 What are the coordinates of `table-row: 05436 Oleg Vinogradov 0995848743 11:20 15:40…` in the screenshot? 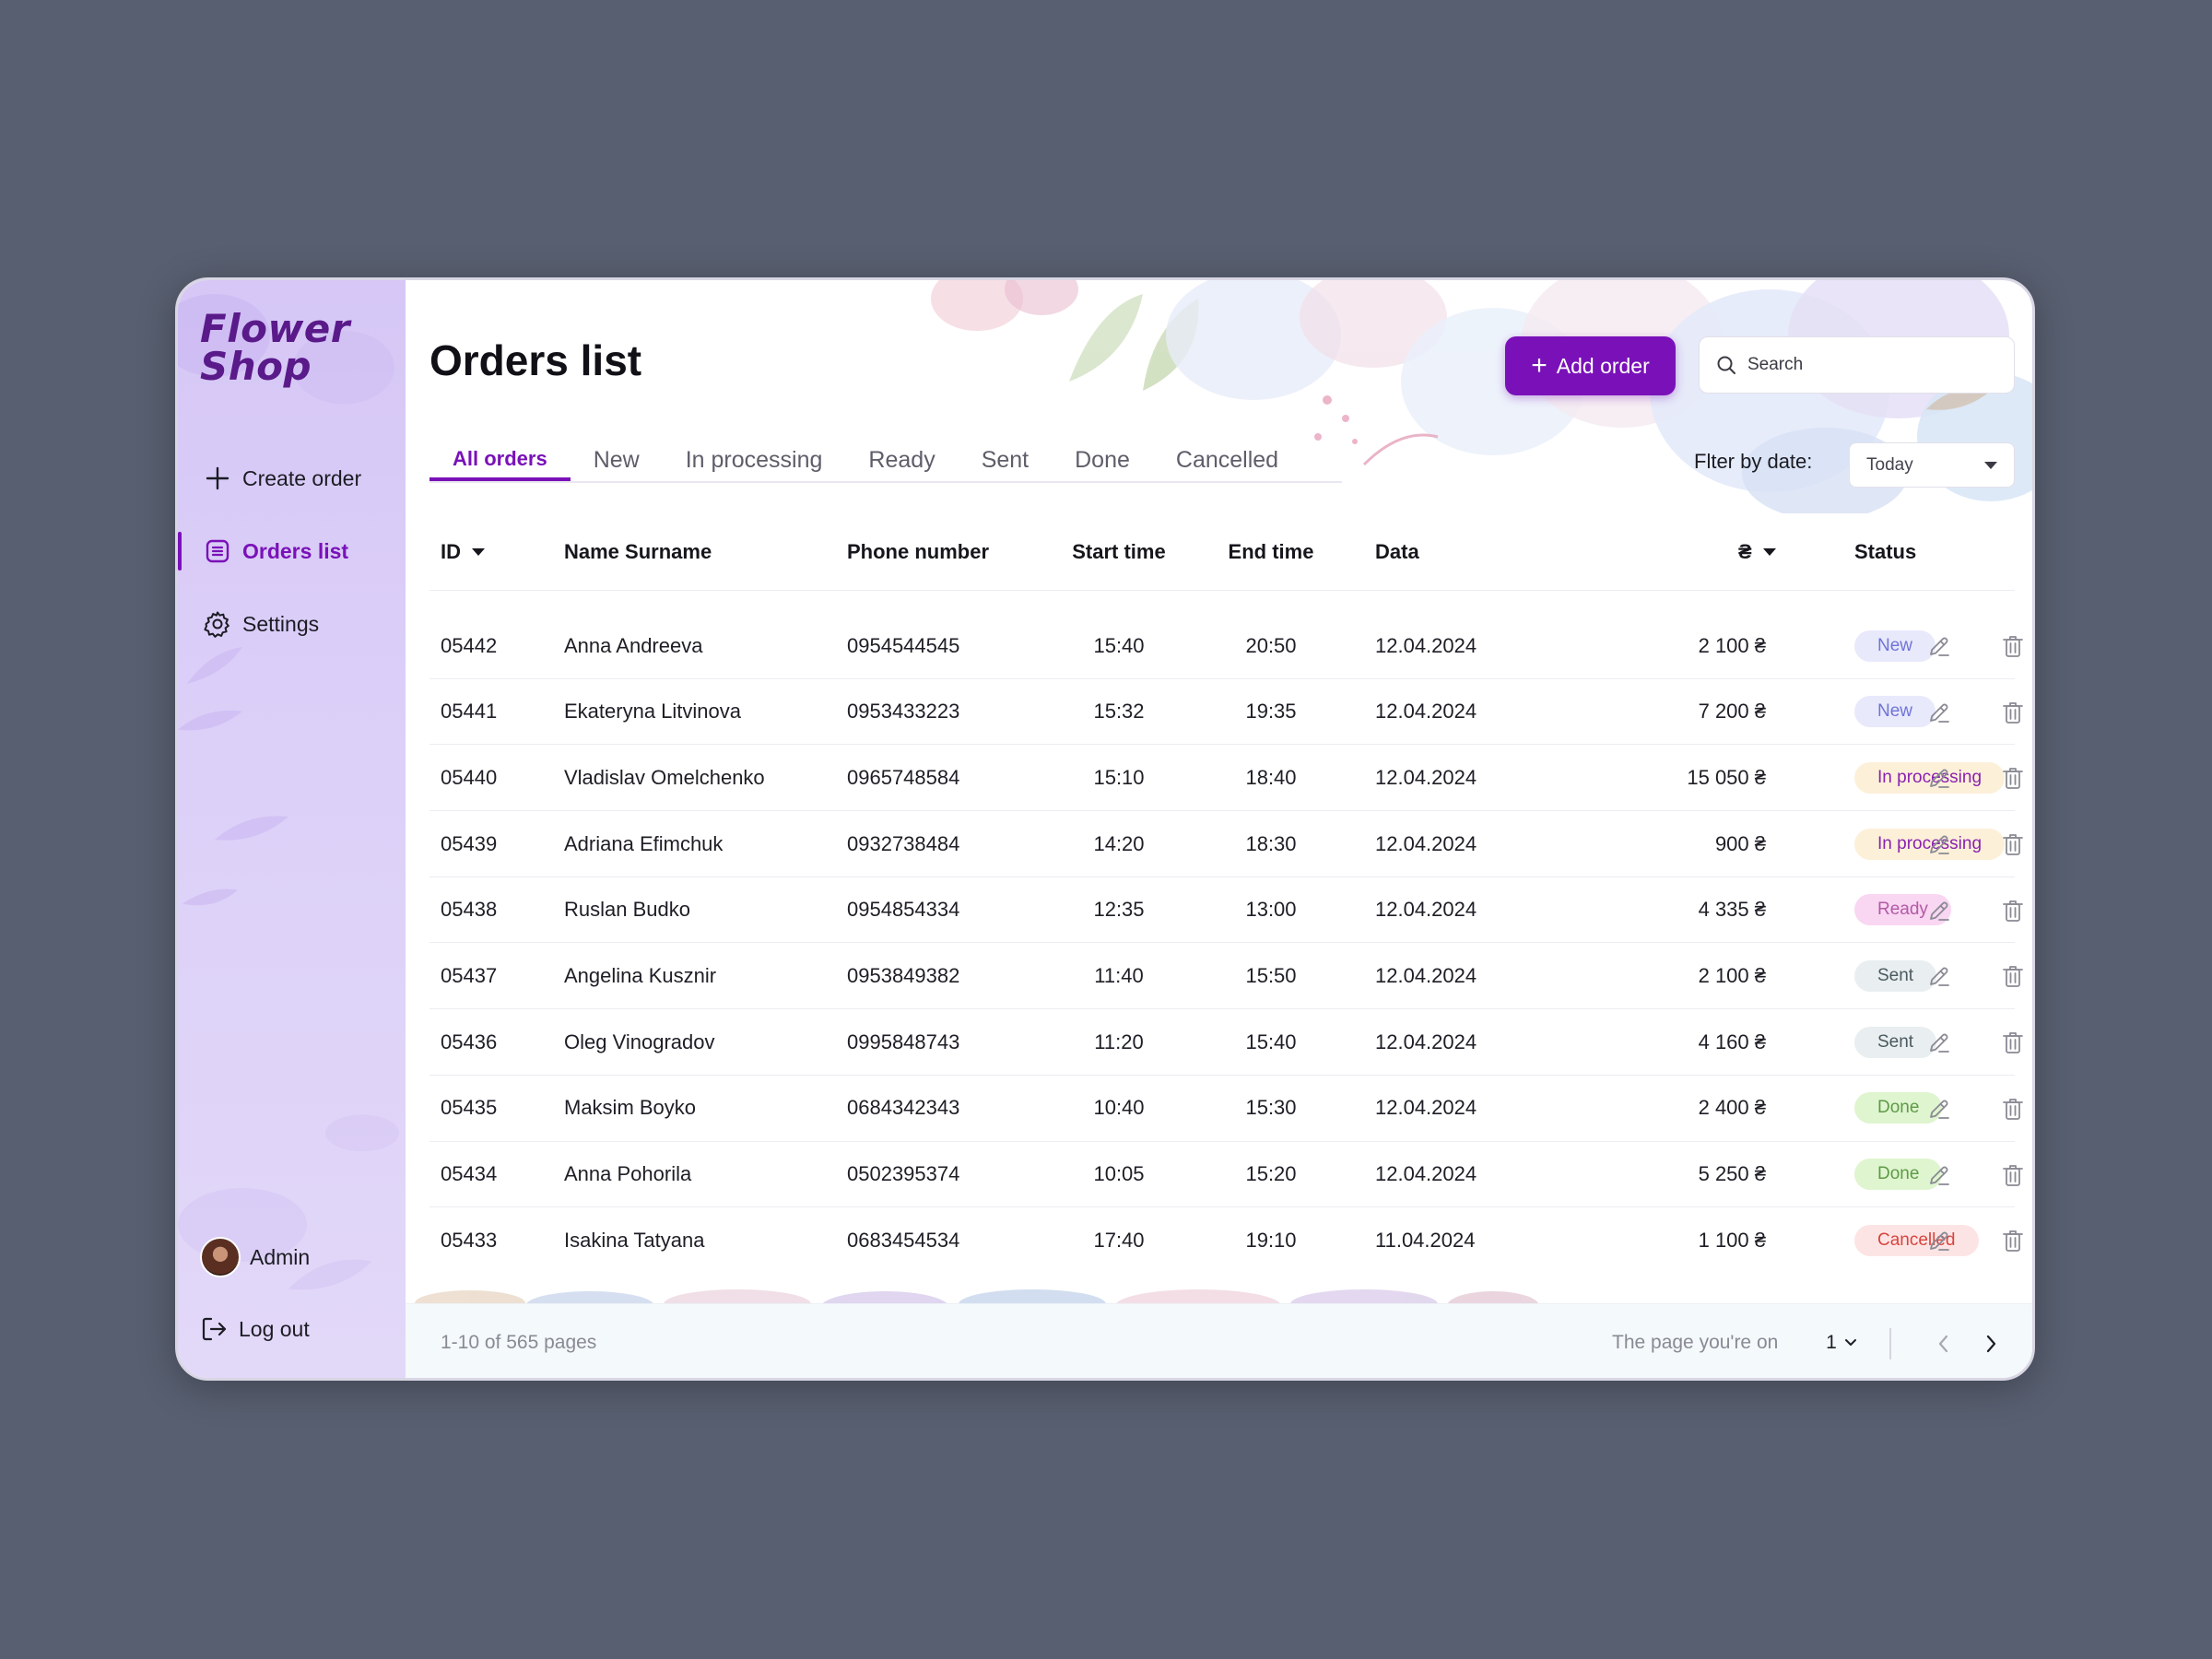 It's located at (1226, 1042).